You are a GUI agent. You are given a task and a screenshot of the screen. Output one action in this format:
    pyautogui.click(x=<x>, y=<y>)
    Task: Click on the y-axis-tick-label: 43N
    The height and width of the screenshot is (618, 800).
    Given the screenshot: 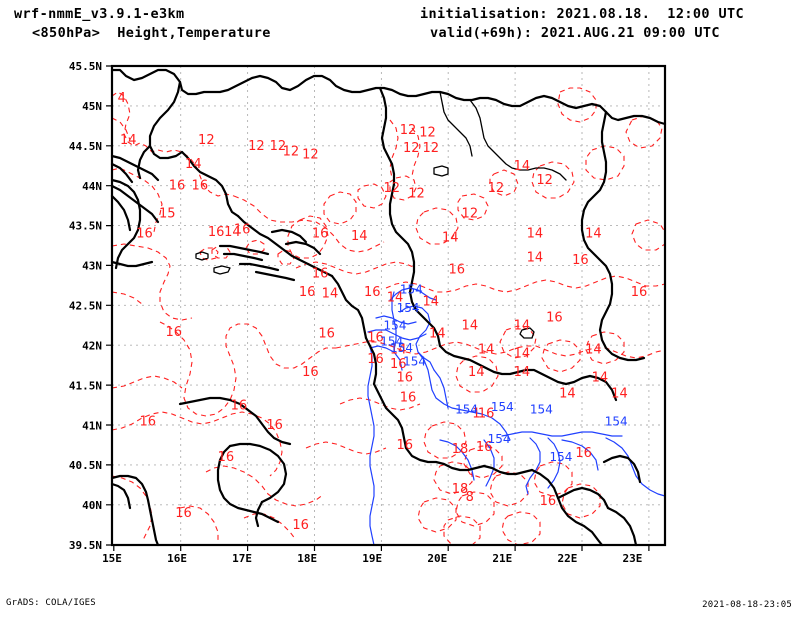 What is the action you would take?
    pyautogui.click(x=92, y=266)
    